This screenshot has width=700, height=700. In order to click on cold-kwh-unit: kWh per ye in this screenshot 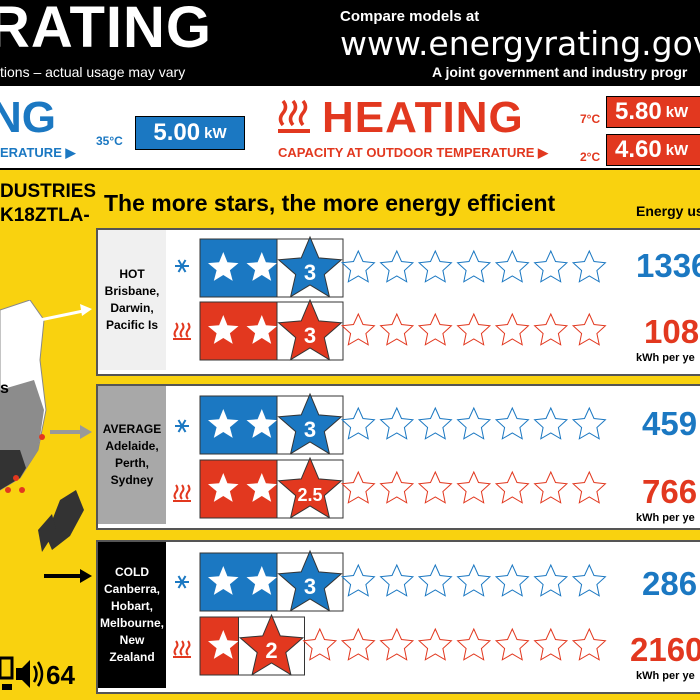, I will do `click(665, 676)`.